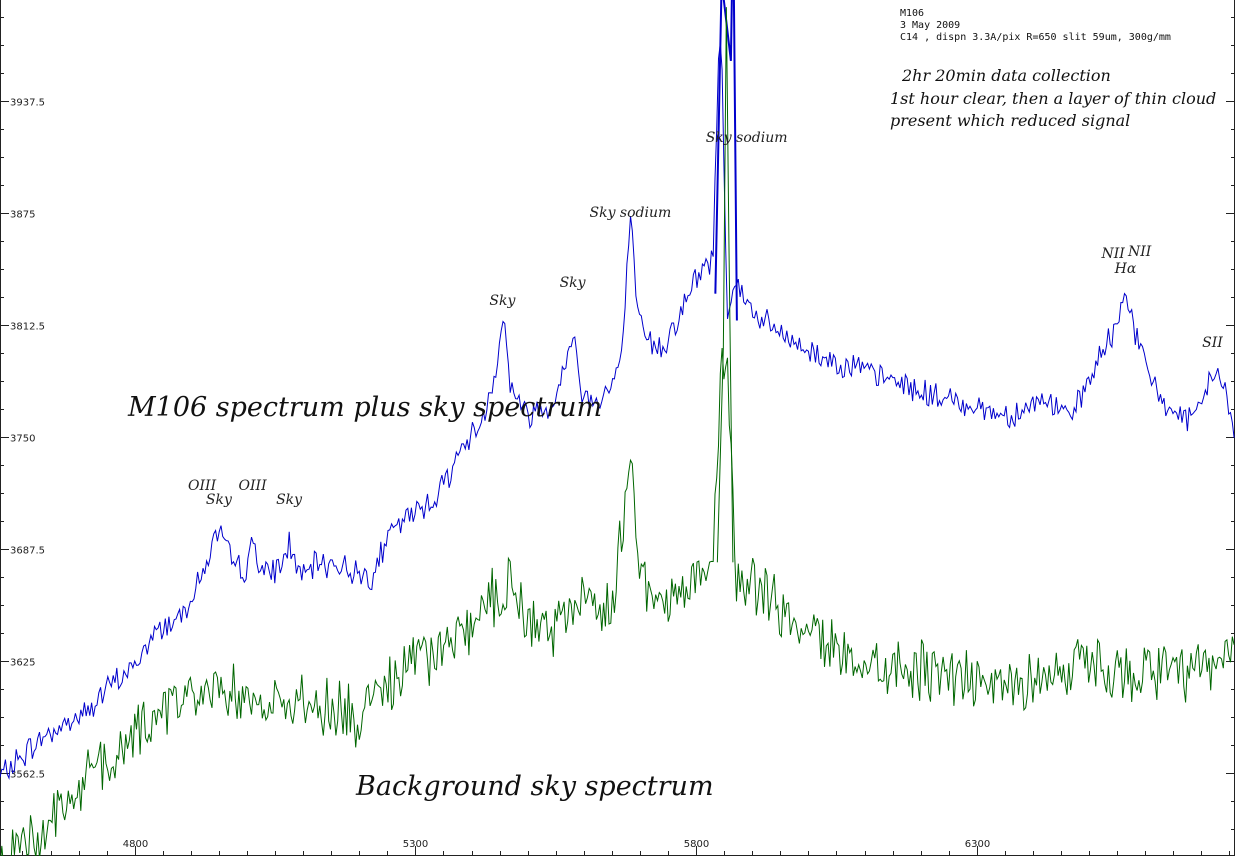  I want to click on annotation-label: Hα, so click(1125, 269).